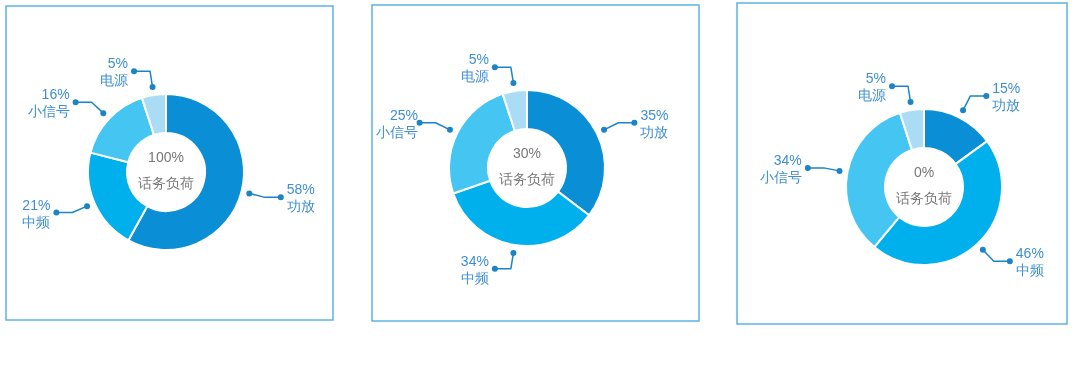 This screenshot has height=371, width=1080. What do you see at coordinates (166, 157) in the screenshot?
I see `text: 100%` at bounding box center [166, 157].